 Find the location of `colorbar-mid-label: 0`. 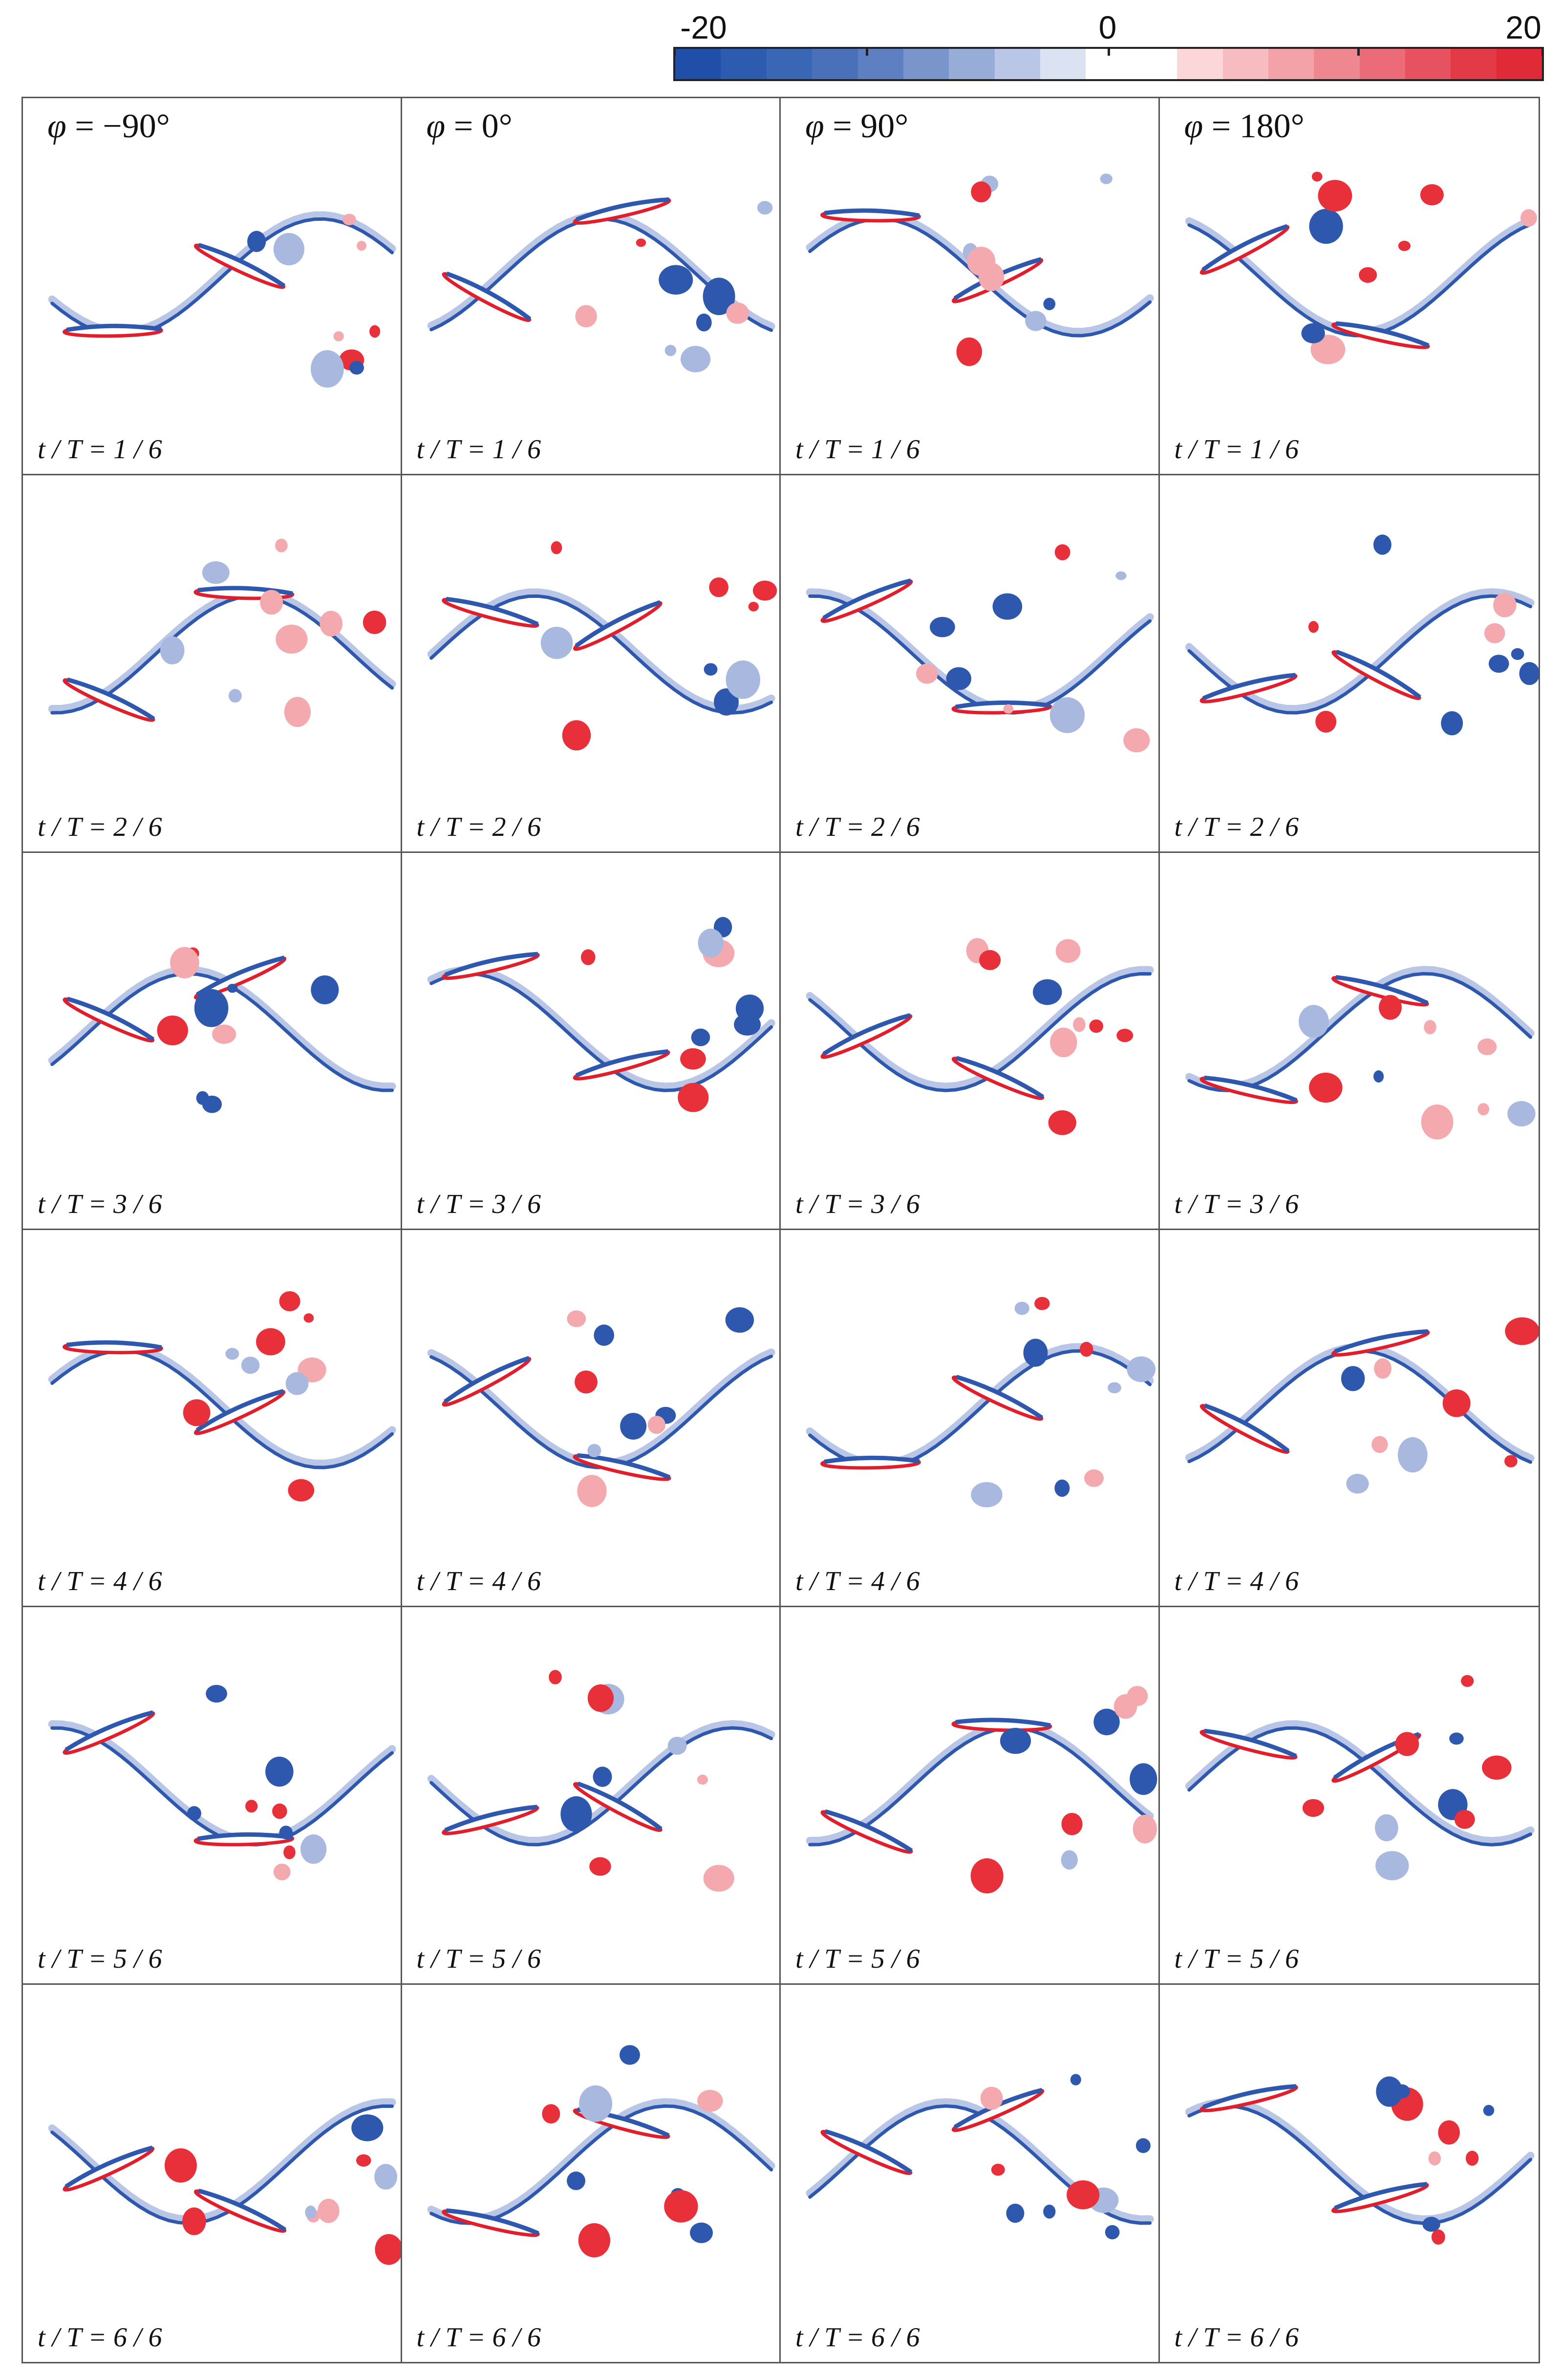

colorbar-mid-label: 0 is located at coordinates (1107, 27).